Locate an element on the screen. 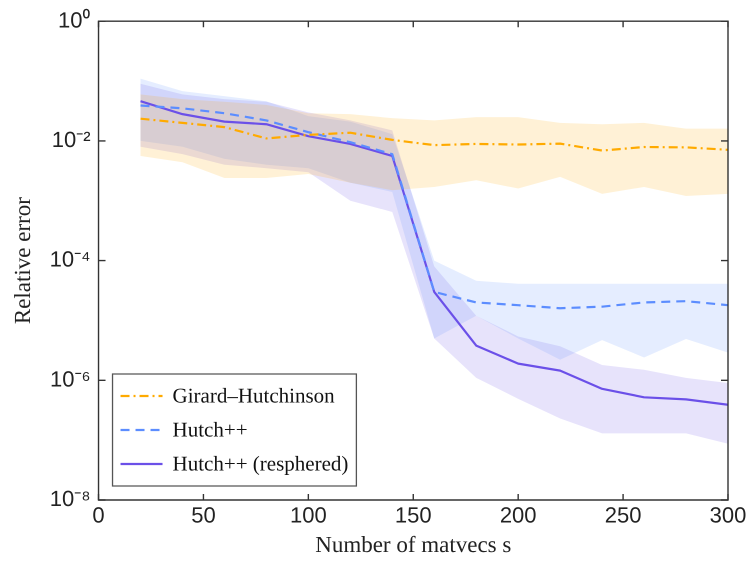 The width and height of the screenshot is (750, 564). y-tick-label: 10⁻⁶ is located at coordinates (70, 379).